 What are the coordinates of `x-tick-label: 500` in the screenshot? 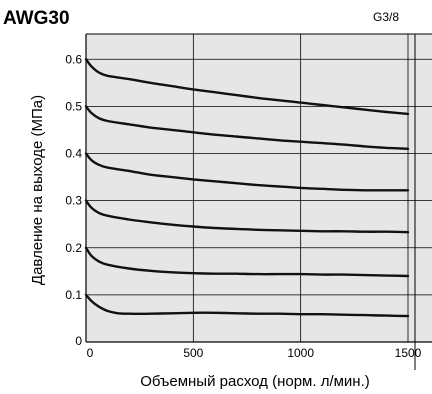 It's located at (193, 353).